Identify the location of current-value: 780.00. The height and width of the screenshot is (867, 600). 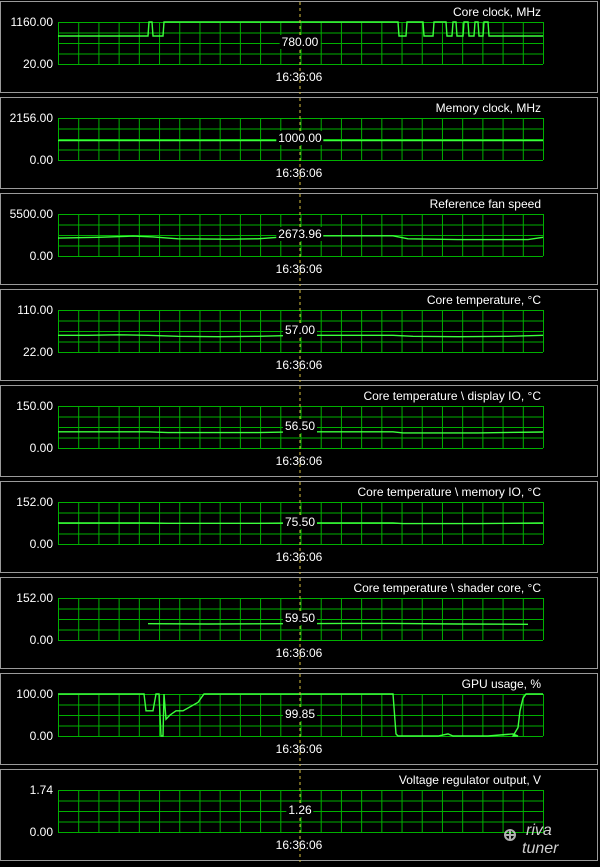
(300, 42).